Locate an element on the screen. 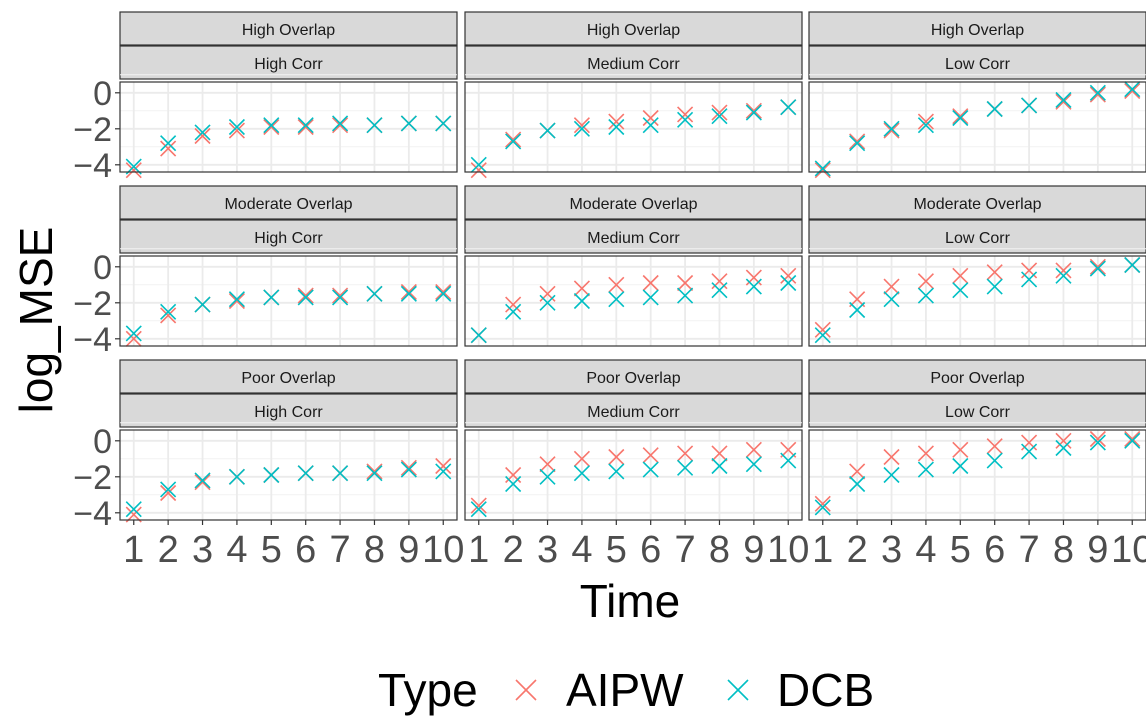  legend-key-aipw is located at coordinates (526, 690).